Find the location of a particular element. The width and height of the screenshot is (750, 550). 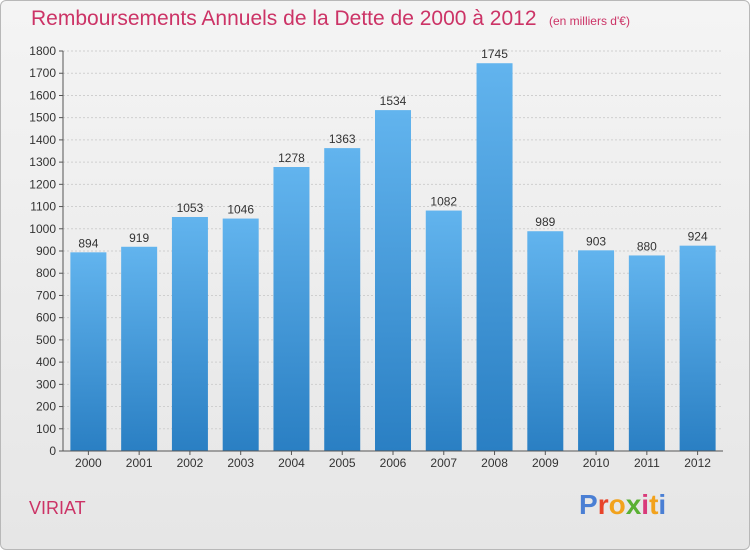

bar-value-label: 919 is located at coordinates (139, 238).